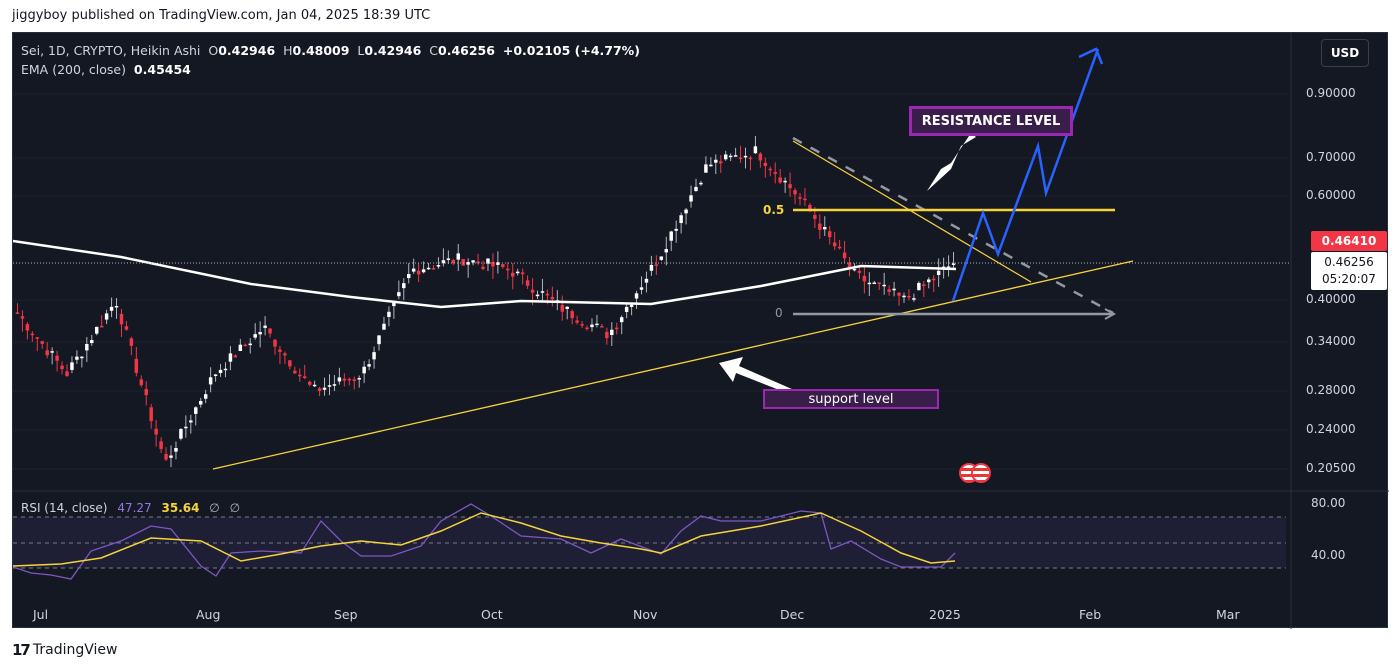 The image size is (1400, 670). I want to click on fib-0.5-label: 0.5, so click(774, 210).